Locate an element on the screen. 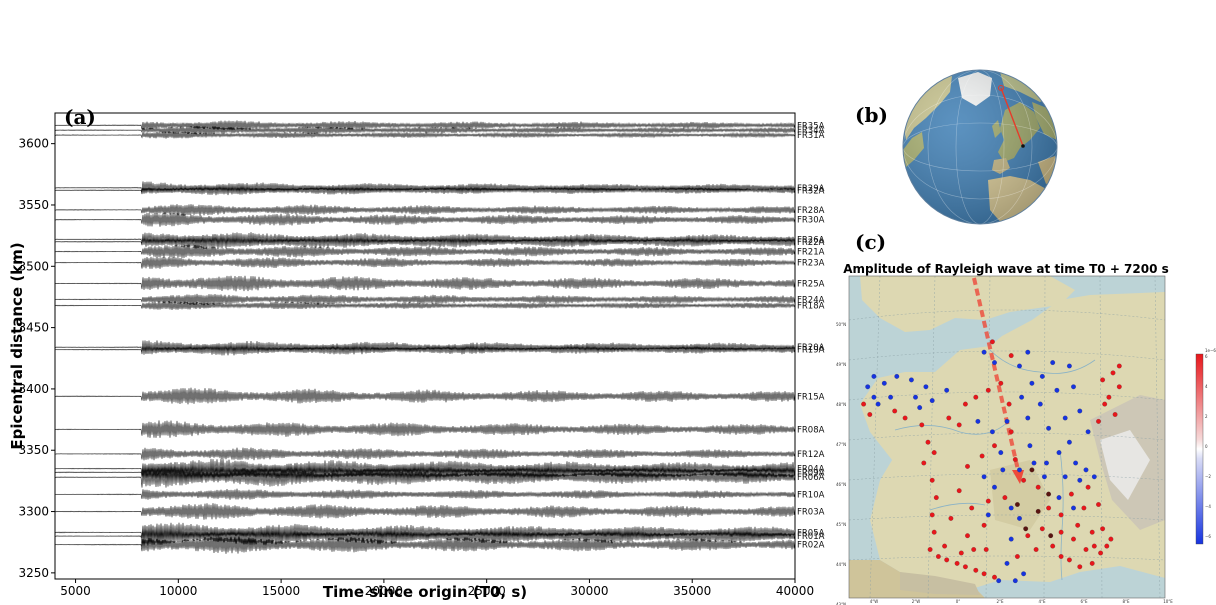 The width and height of the screenshot is (1216, 605). station-label-FR21A: FR21A is located at coordinates (811, 253).